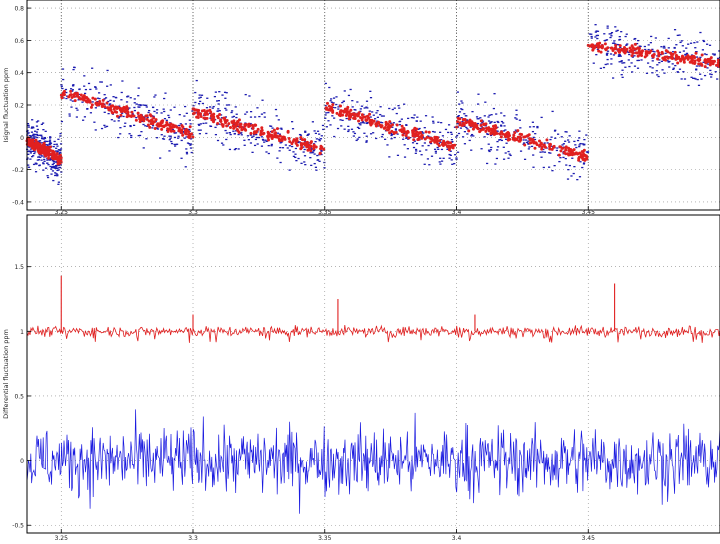  Describe the element at coordinates (6, 374) in the screenshot. I see `y-axis-label: Differential fluctuation ppm` at that location.